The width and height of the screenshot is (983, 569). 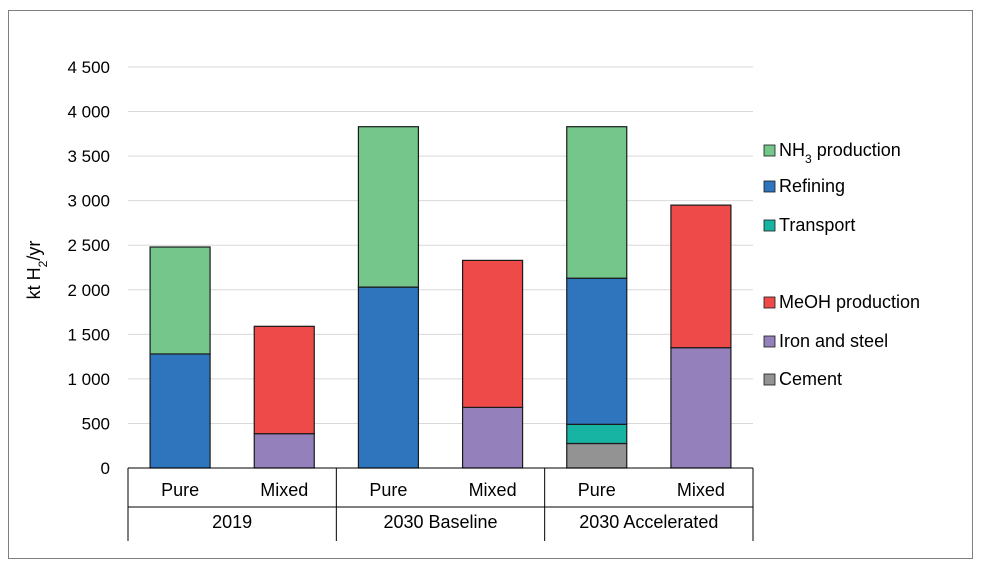 I want to click on y-tick-label: 1 500, so click(x=88, y=334).